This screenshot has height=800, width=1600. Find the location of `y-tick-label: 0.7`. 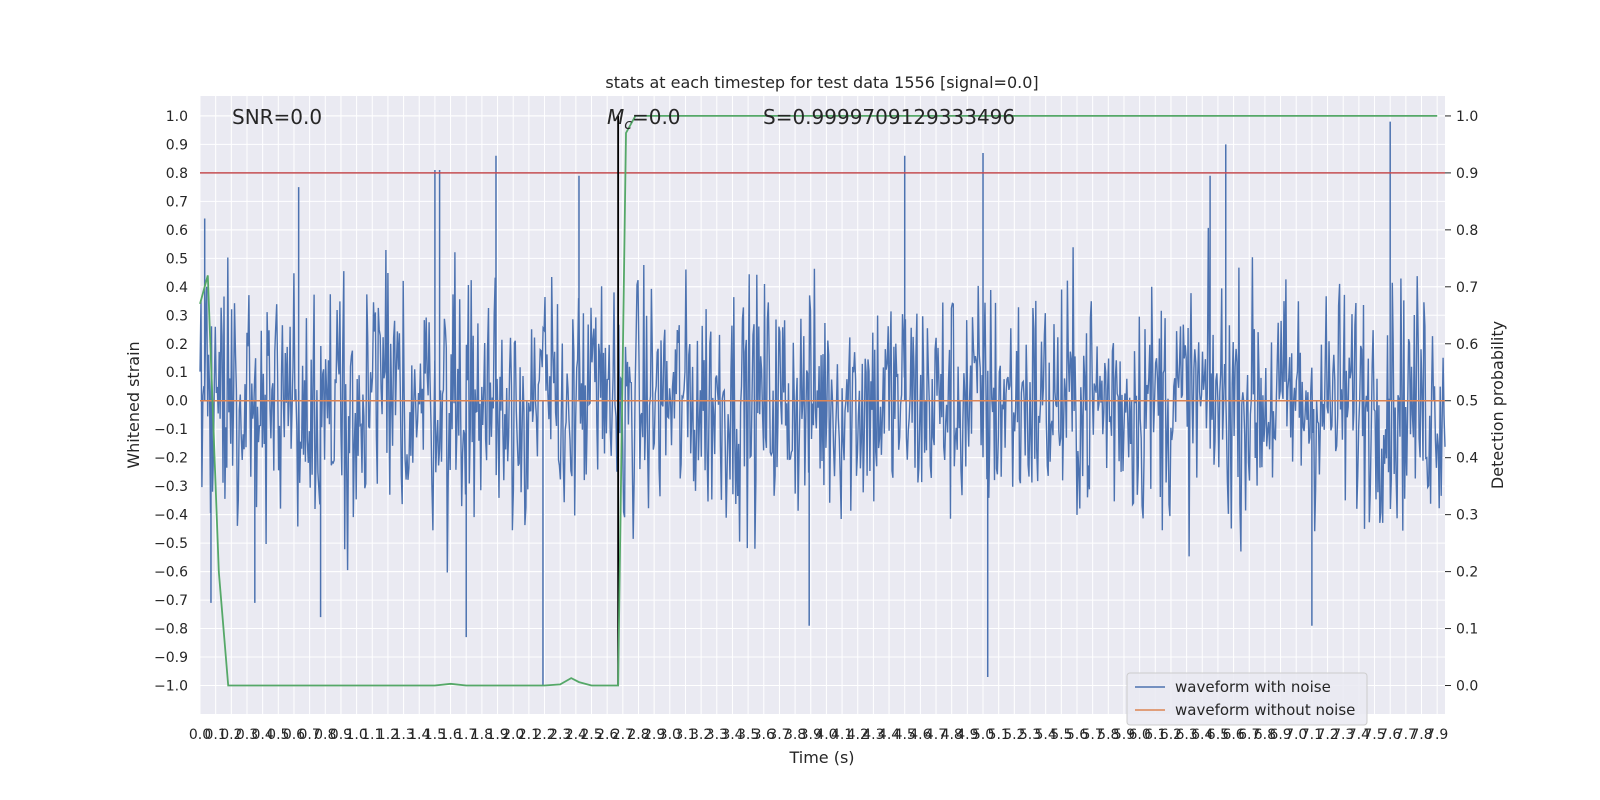

y-tick-label: 0.7 is located at coordinates (177, 202).